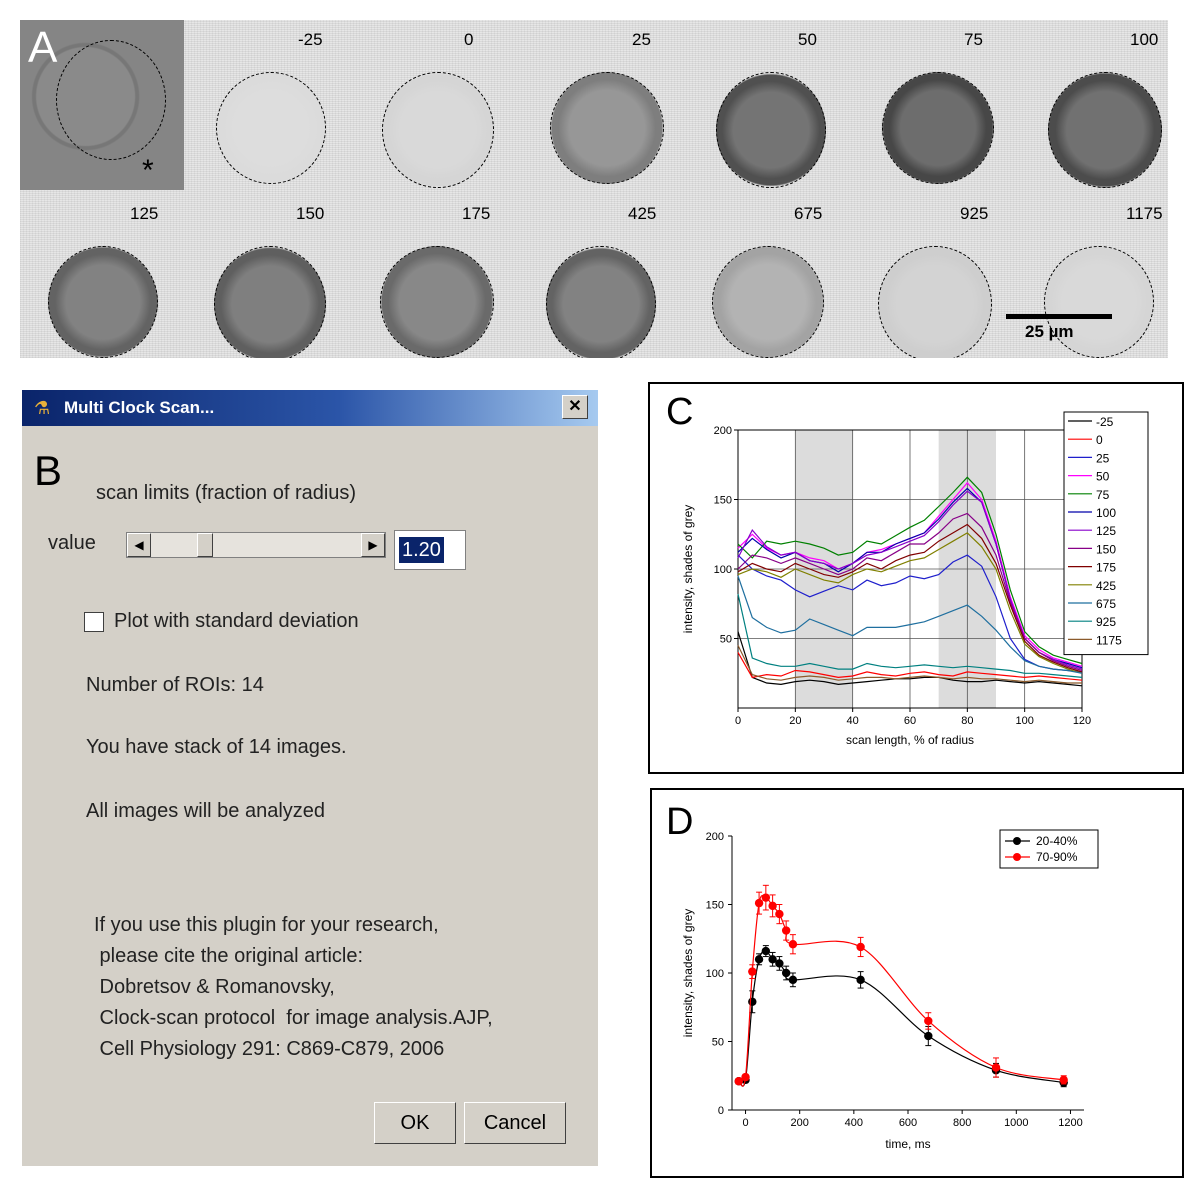 This screenshot has height=1200, width=1190. Describe the element at coordinates (1106, 568) in the screenshot. I see `legend-label: 175` at that location.